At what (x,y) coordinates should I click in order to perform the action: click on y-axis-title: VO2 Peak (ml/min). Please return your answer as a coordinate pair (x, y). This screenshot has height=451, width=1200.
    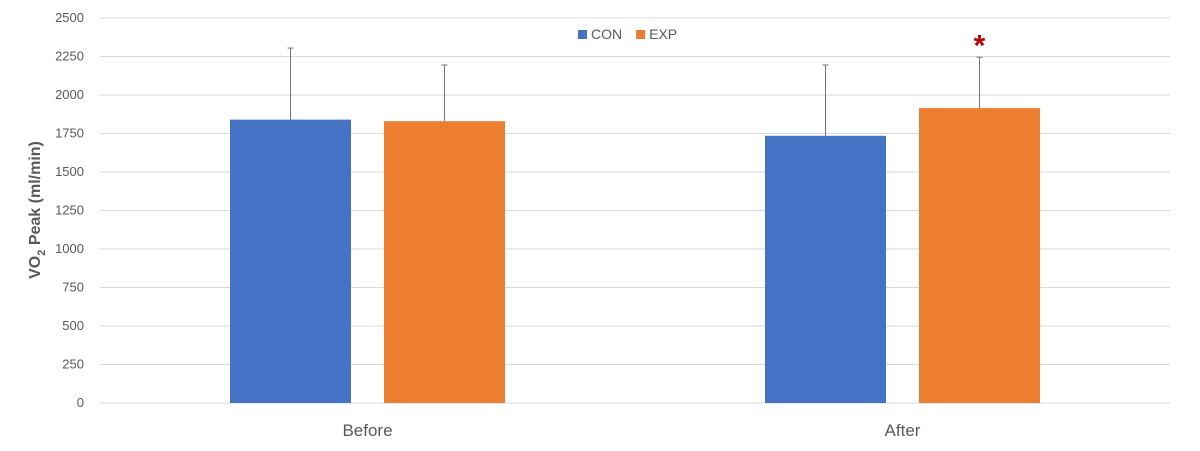
    Looking at the image, I should click on (37, 210).